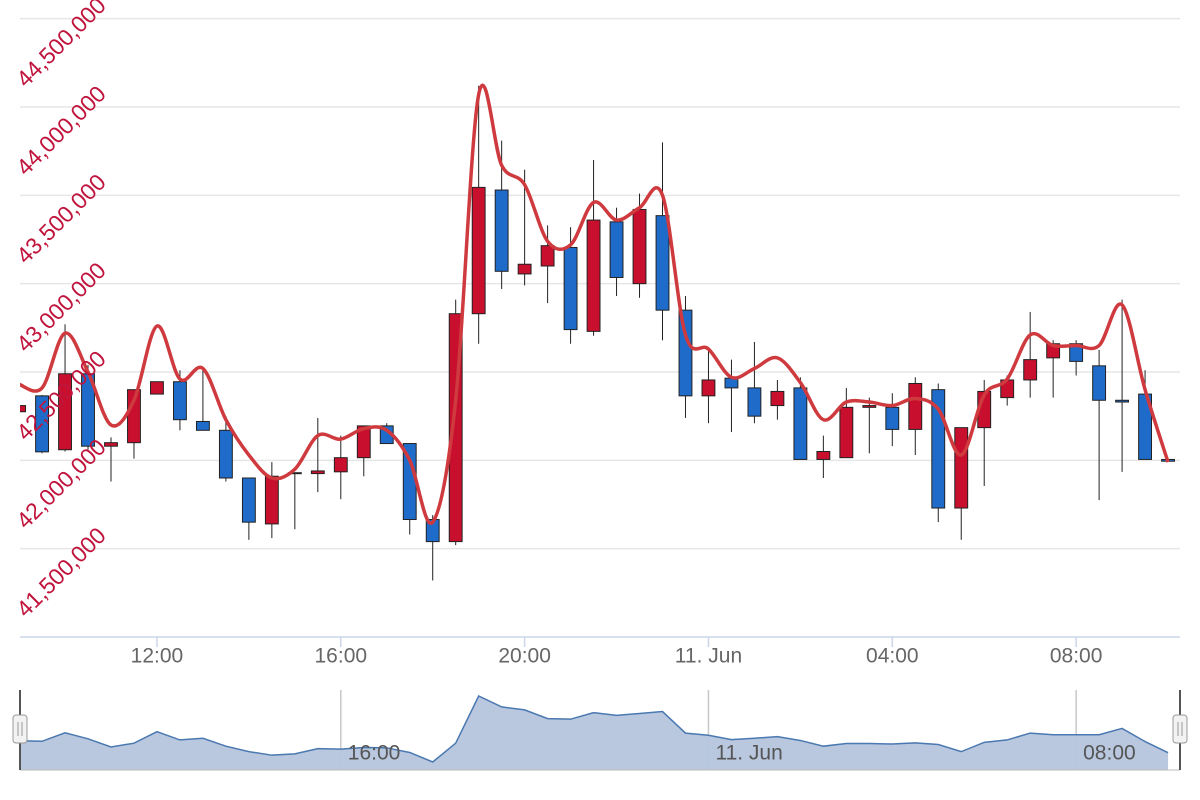  What do you see at coordinates (1109, 753) in the screenshot?
I see `navigator-label: 08:00` at bounding box center [1109, 753].